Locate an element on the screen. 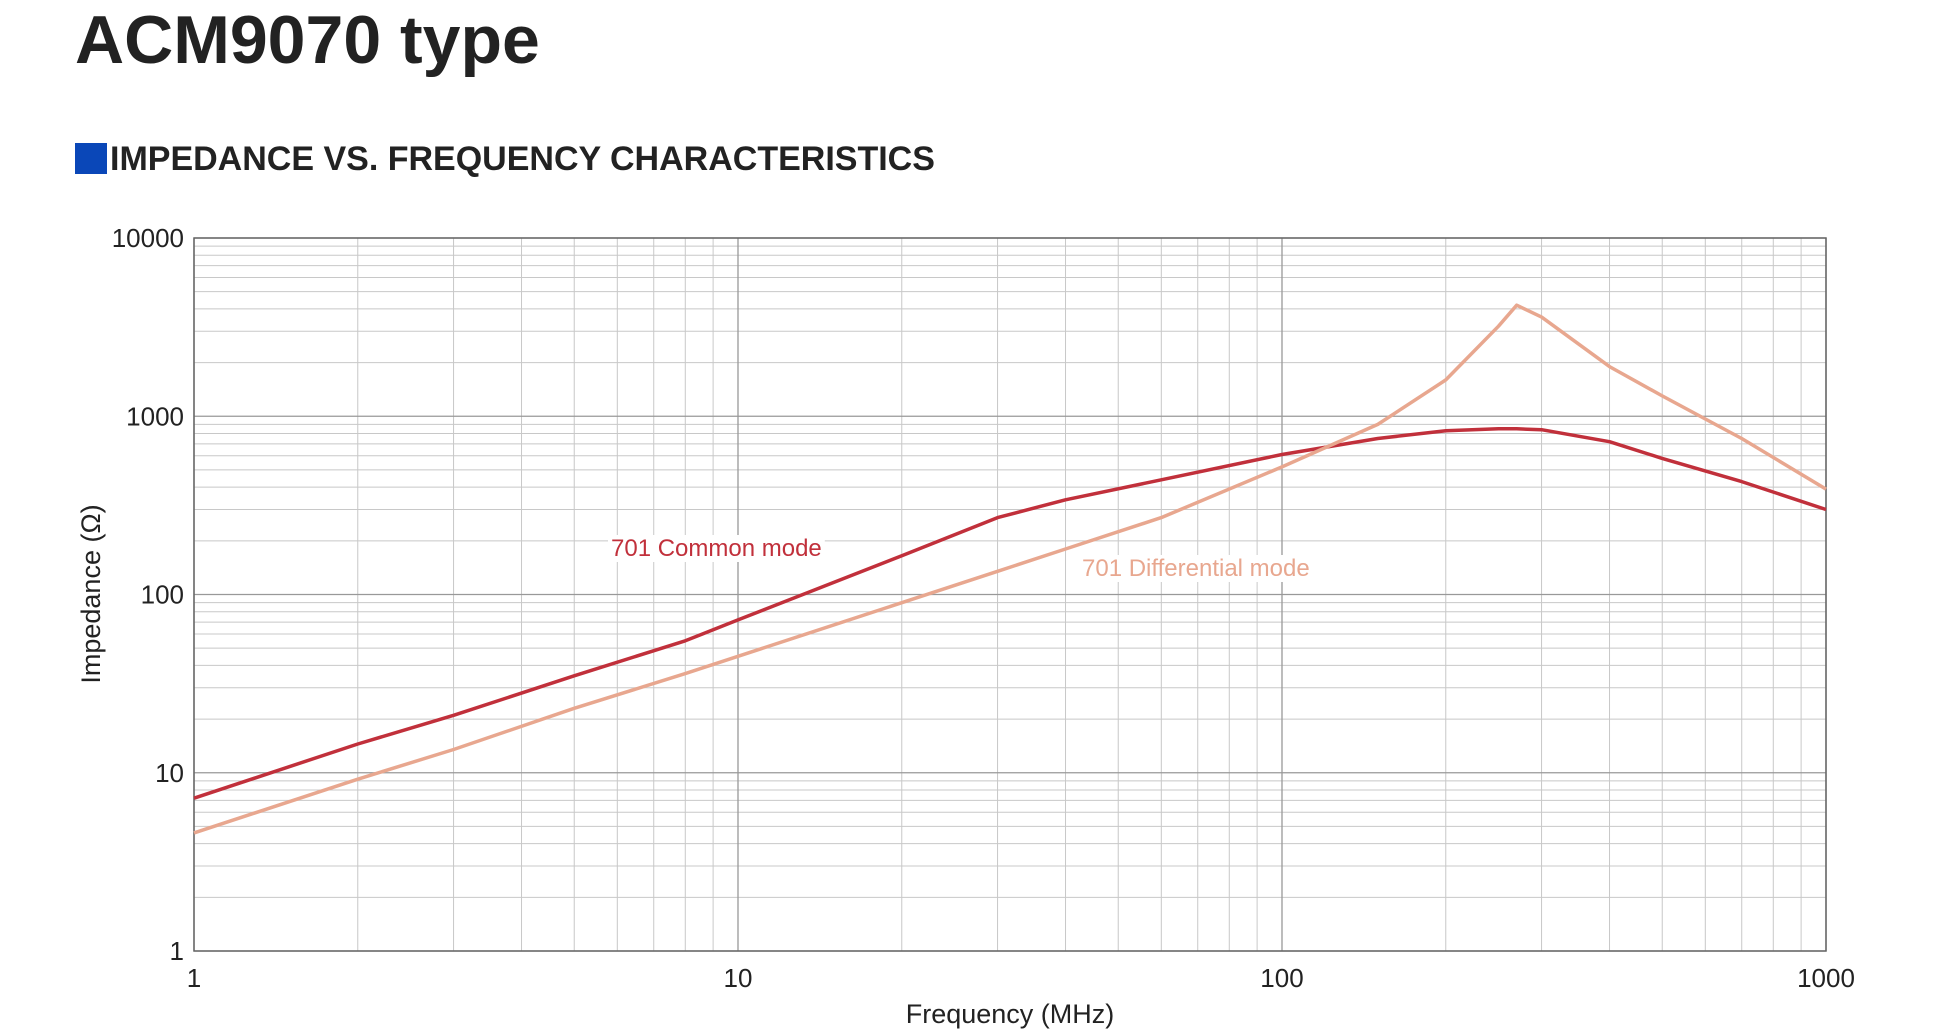 The height and width of the screenshot is (1033, 1941). y-tick-label: 1000 is located at coordinates (155, 416).